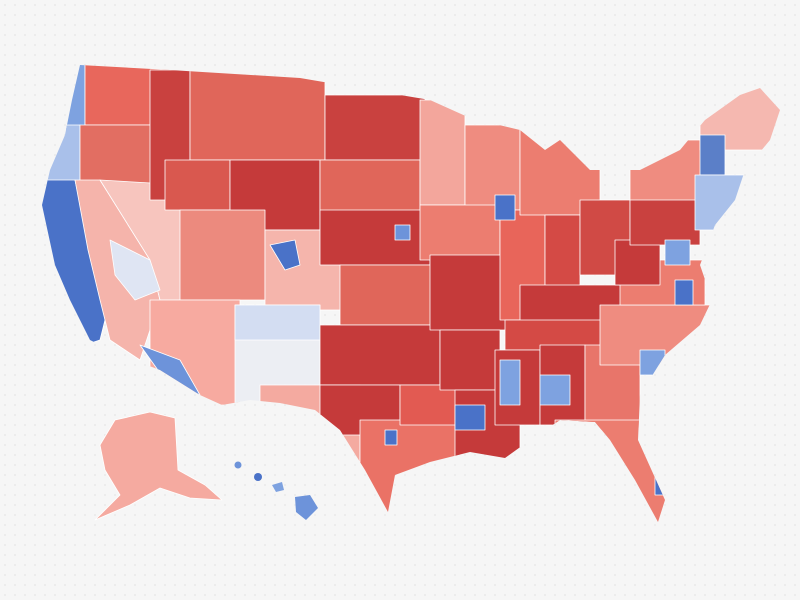  Describe the element at coordinates (158, 466) in the screenshot. I see `alaska` at that location.